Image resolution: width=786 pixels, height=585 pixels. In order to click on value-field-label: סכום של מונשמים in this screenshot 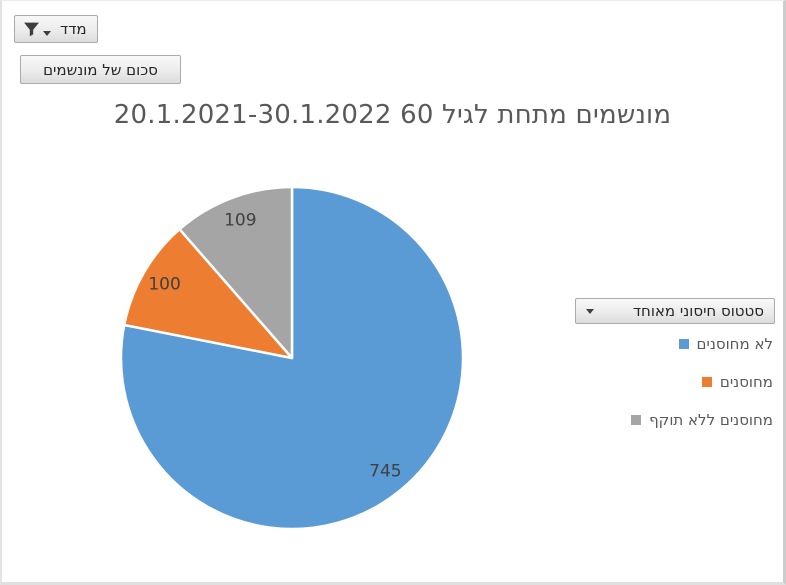, I will do `click(100, 69)`.